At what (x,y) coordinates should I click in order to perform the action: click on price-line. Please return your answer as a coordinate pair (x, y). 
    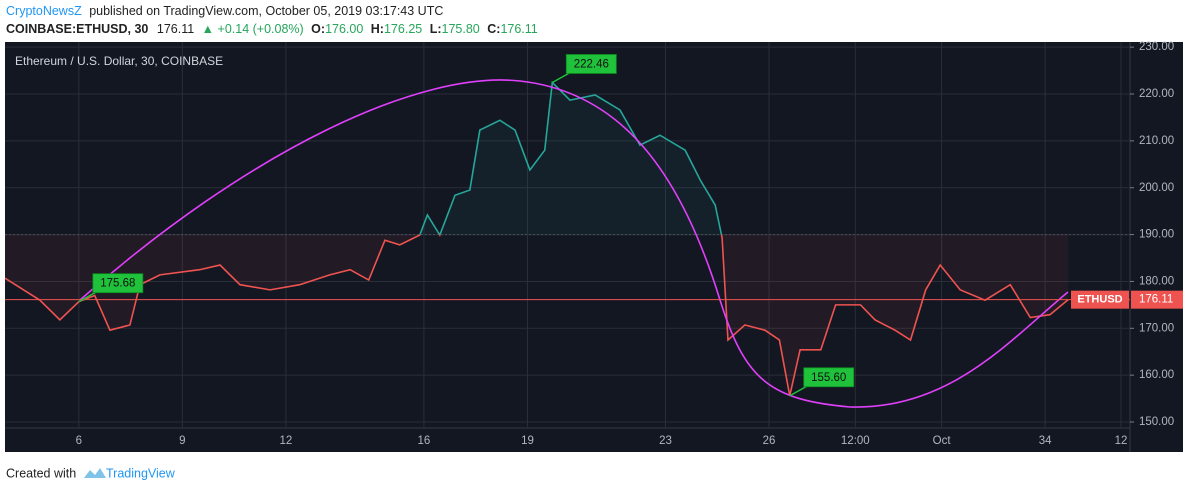
    Looking at the image, I should click on (570, 157).